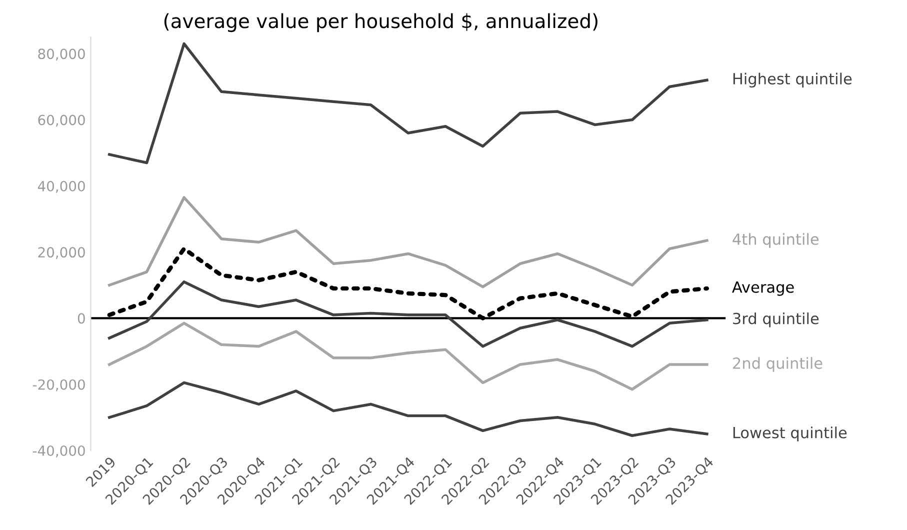 Image resolution: width=907 pixels, height=530 pixels. I want to click on series-label: Lowest quintile, so click(790, 434).